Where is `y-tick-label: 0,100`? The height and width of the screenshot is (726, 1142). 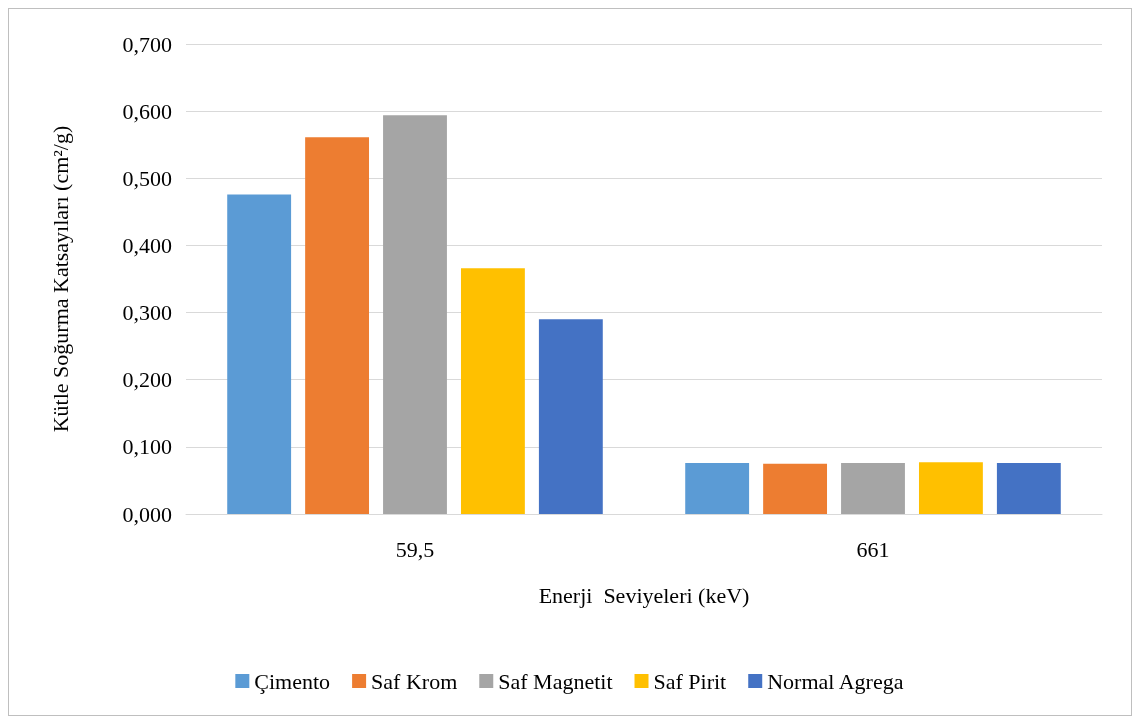 y-tick-label: 0,100 is located at coordinates (147, 447).